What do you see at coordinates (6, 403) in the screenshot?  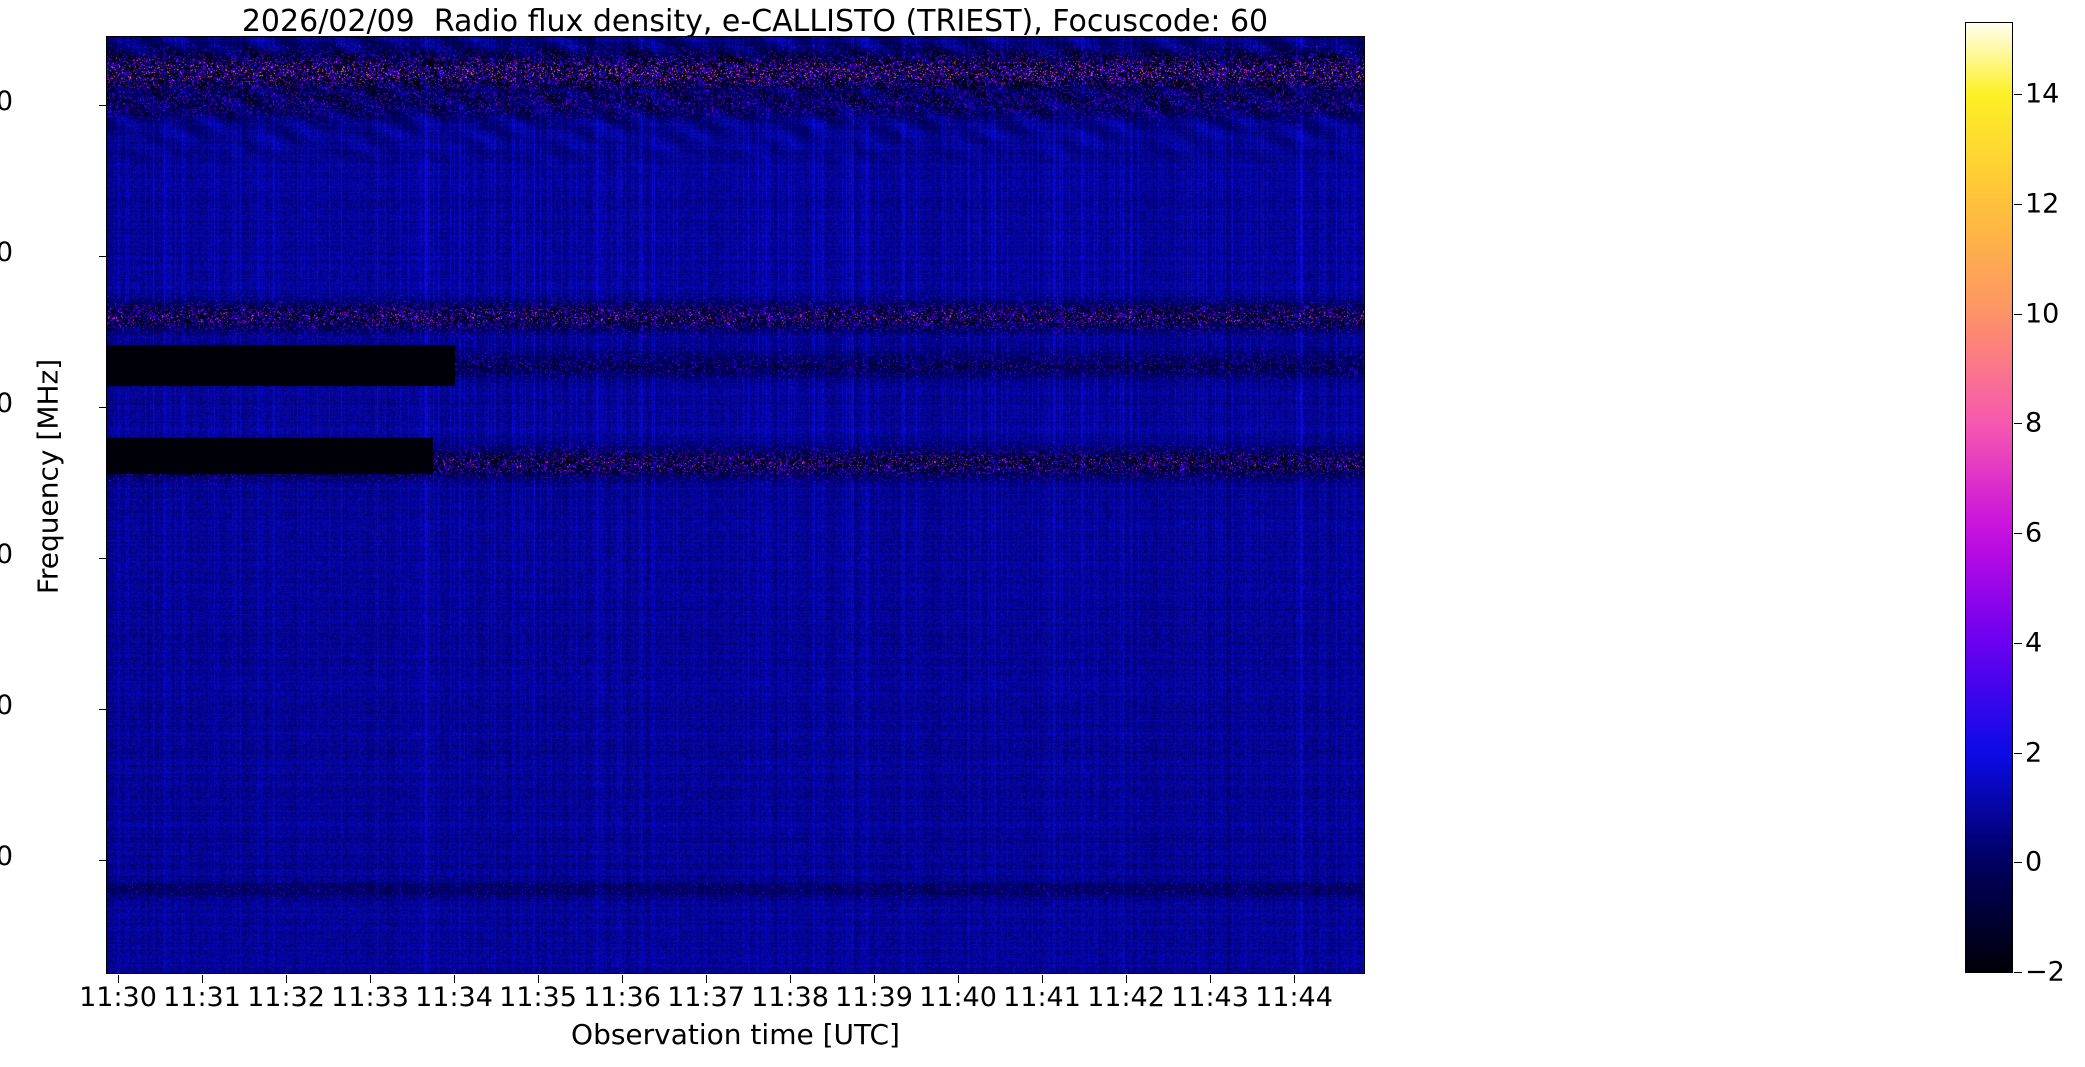 I see `y-axis-tick-label: 1400` at bounding box center [6, 403].